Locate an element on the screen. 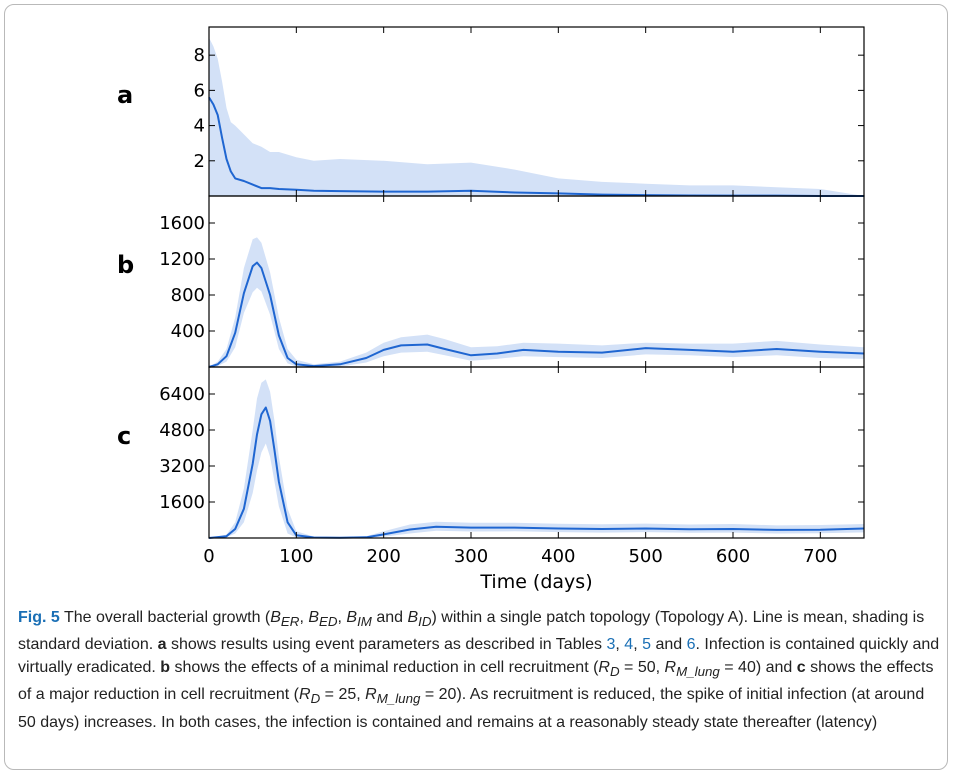 The width and height of the screenshot is (954, 778). std-band-b is located at coordinates (536, 302).